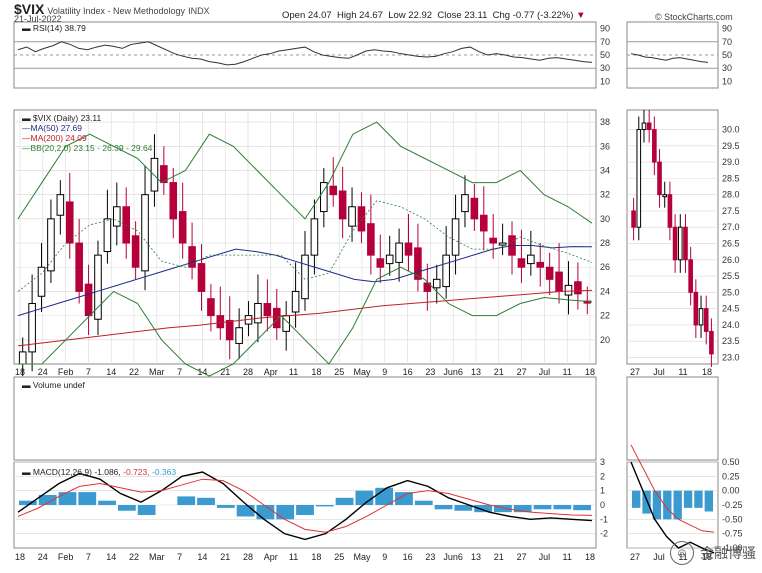 The height and width of the screenshot is (573, 762). I want to click on low-value: 22.92, so click(420, 15).